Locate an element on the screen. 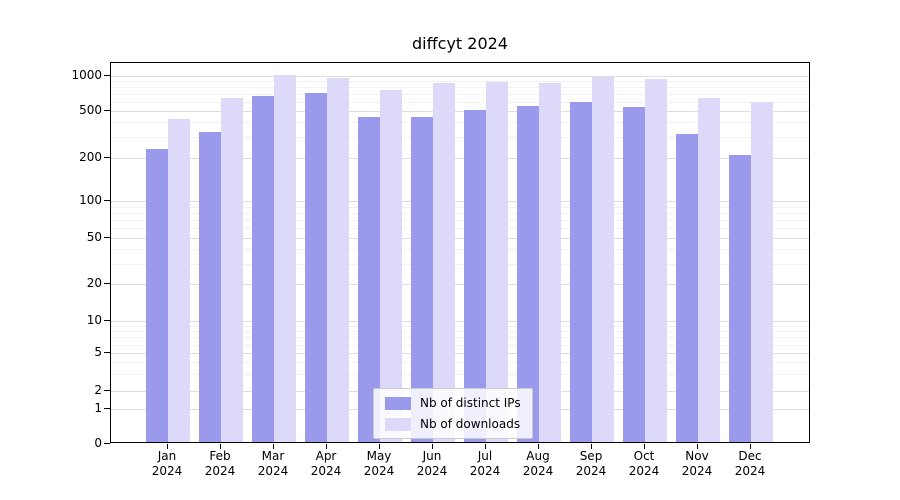  y-tick-label: 2 is located at coordinates (98, 390).